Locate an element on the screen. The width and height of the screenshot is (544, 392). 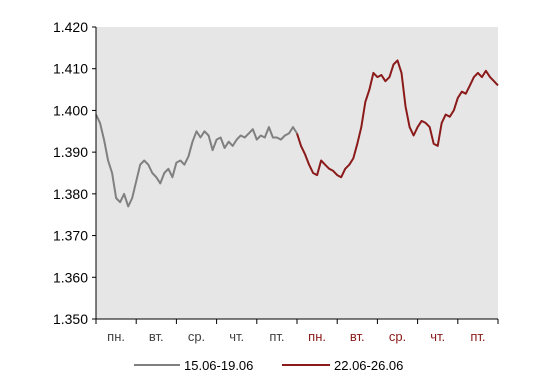
y-tick-label: 1.420 is located at coordinates (70, 27).